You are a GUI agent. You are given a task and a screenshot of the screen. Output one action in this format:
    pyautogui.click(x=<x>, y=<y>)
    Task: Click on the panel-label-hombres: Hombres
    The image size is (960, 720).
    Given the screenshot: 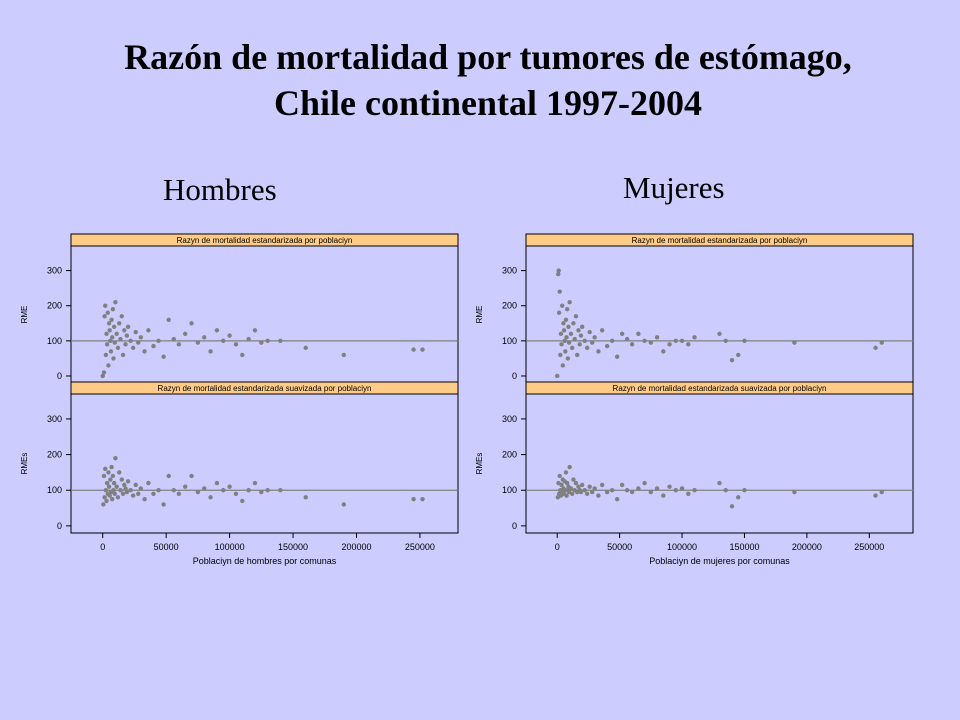 What is the action you would take?
    pyautogui.click(x=220, y=189)
    